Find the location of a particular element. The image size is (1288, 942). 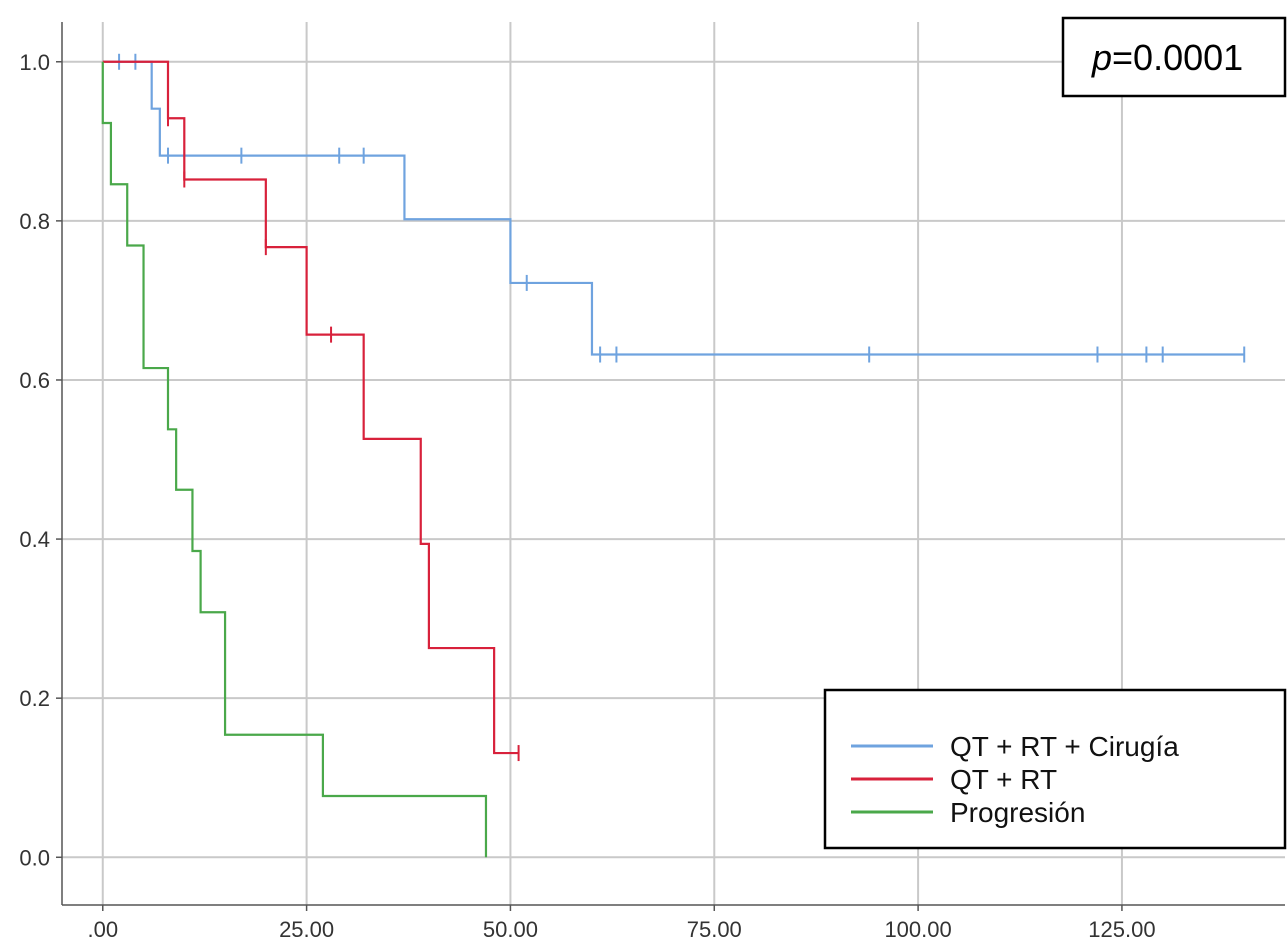

p-value-symbol: p is located at coordinates (1101, 57).